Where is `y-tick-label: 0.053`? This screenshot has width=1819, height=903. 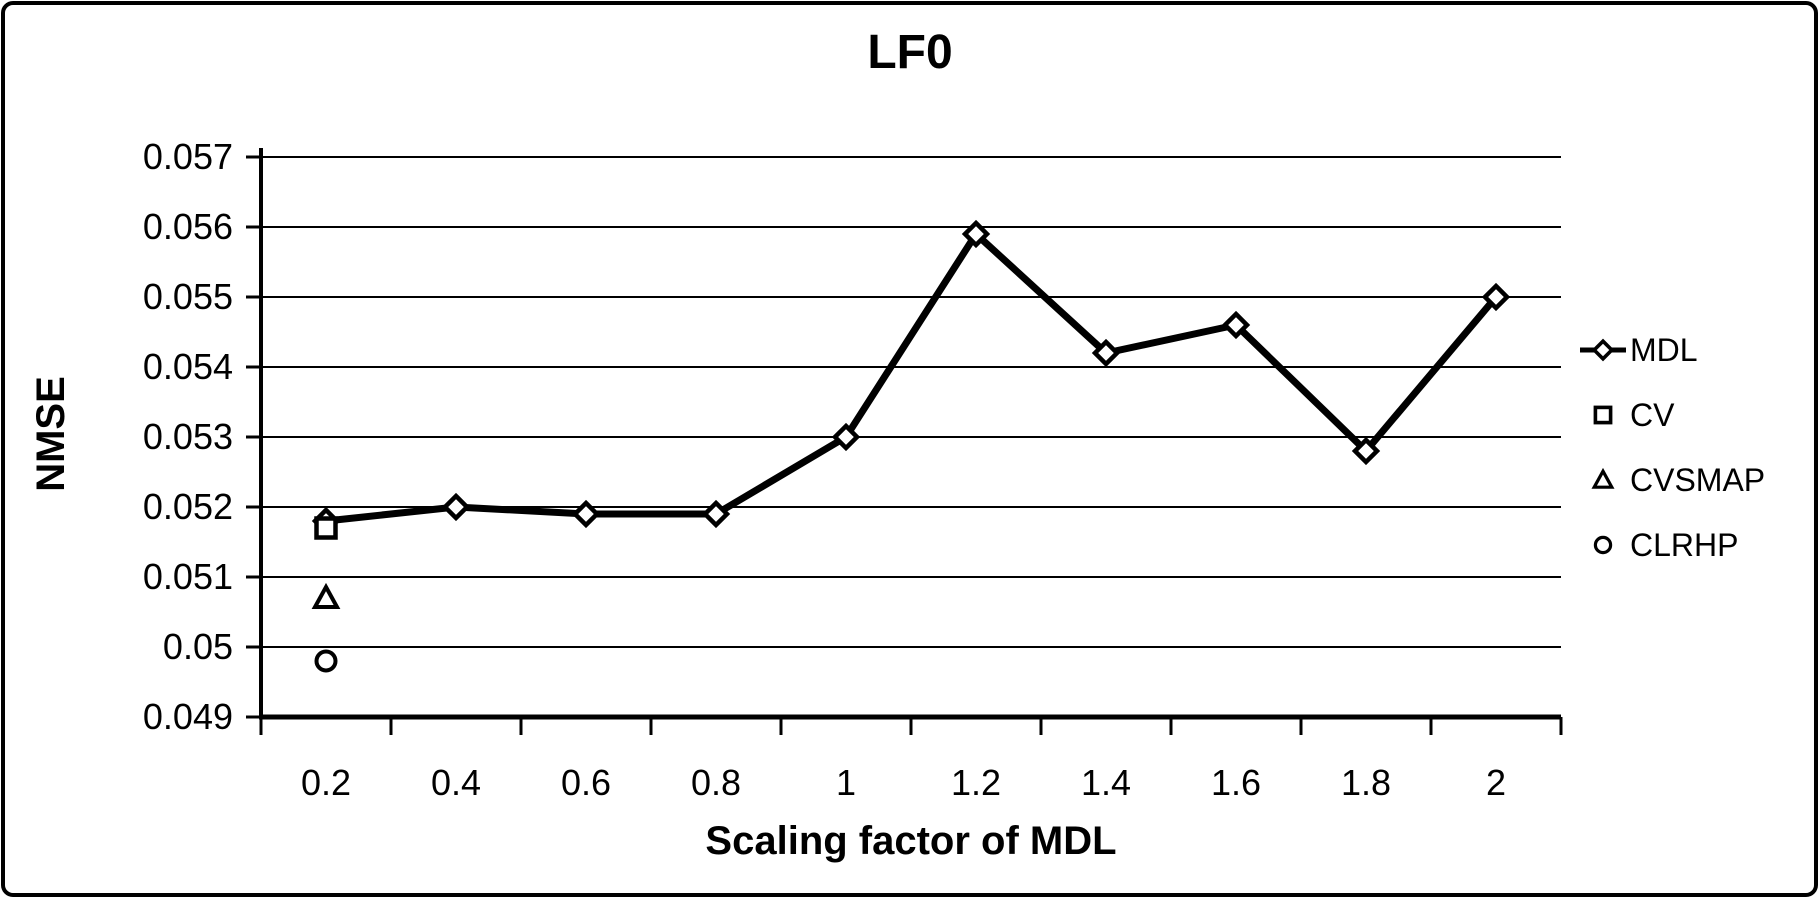
y-tick-label: 0.053 is located at coordinates (188, 436).